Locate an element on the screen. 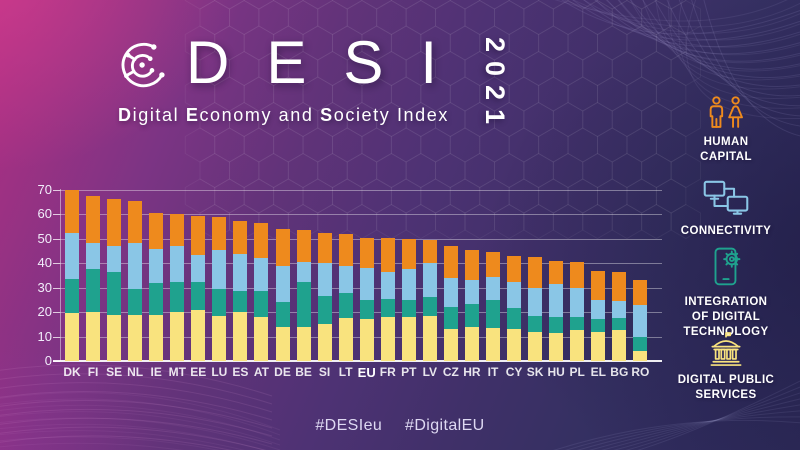 The height and width of the screenshot is (450, 800). bar-segment-mt-integration-of-digital-technology is located at coordinates (177, 297).